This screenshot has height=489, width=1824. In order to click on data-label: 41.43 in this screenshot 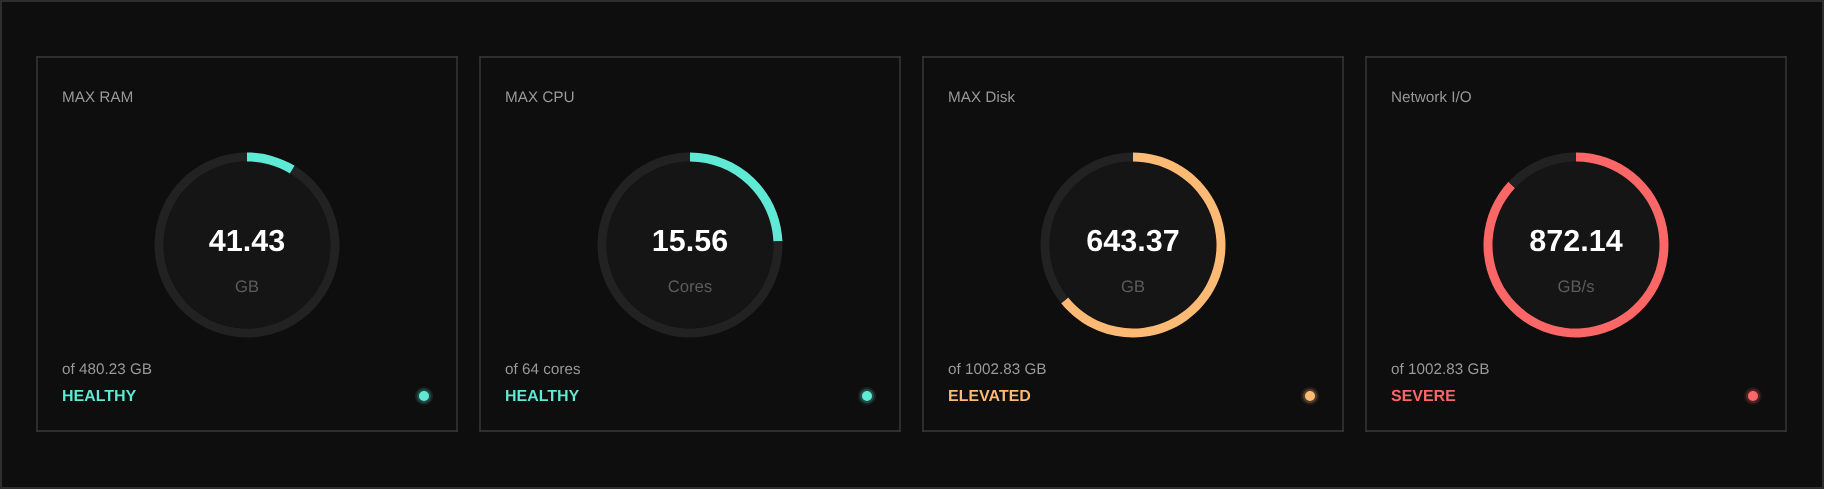, I will do `click(247, 240)`.